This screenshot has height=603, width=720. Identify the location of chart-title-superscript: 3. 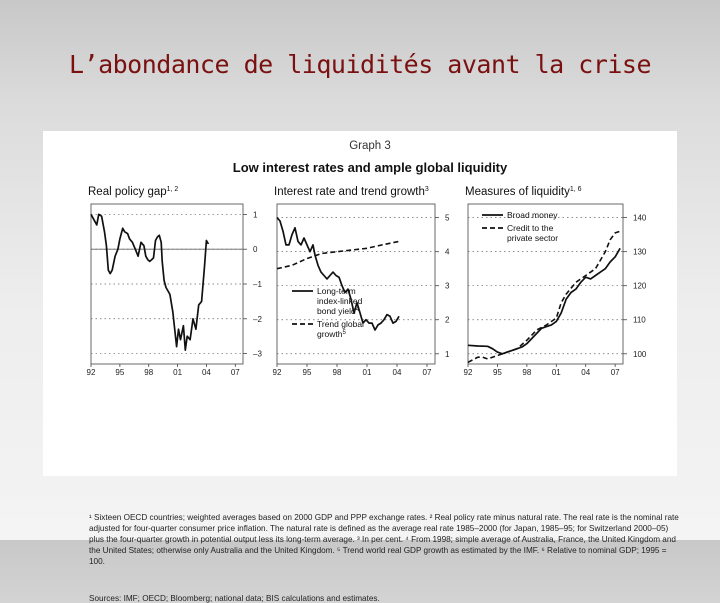
(427, 189).